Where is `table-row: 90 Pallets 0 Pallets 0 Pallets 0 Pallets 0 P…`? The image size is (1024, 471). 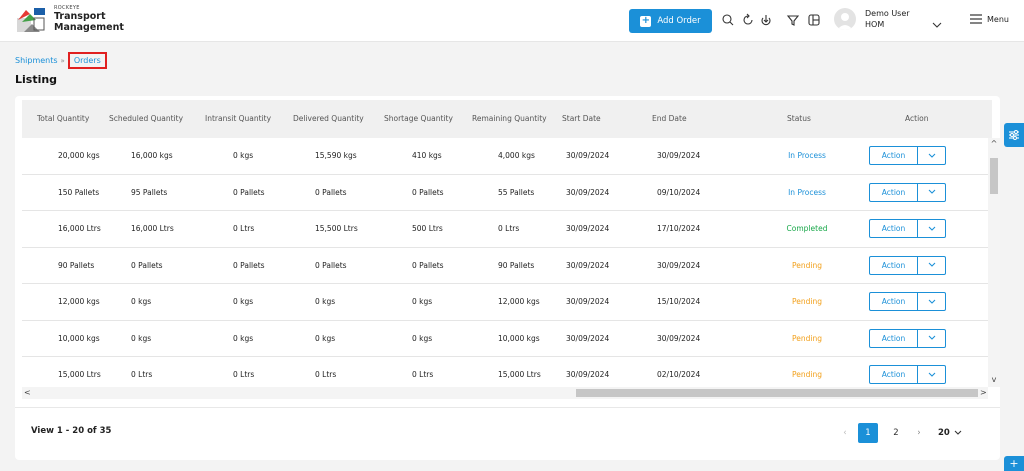 table-row: 90 Pallets 0 Pallets 0 Pallets 0 Pallets 0 P… is located at coordinates (505, 265).